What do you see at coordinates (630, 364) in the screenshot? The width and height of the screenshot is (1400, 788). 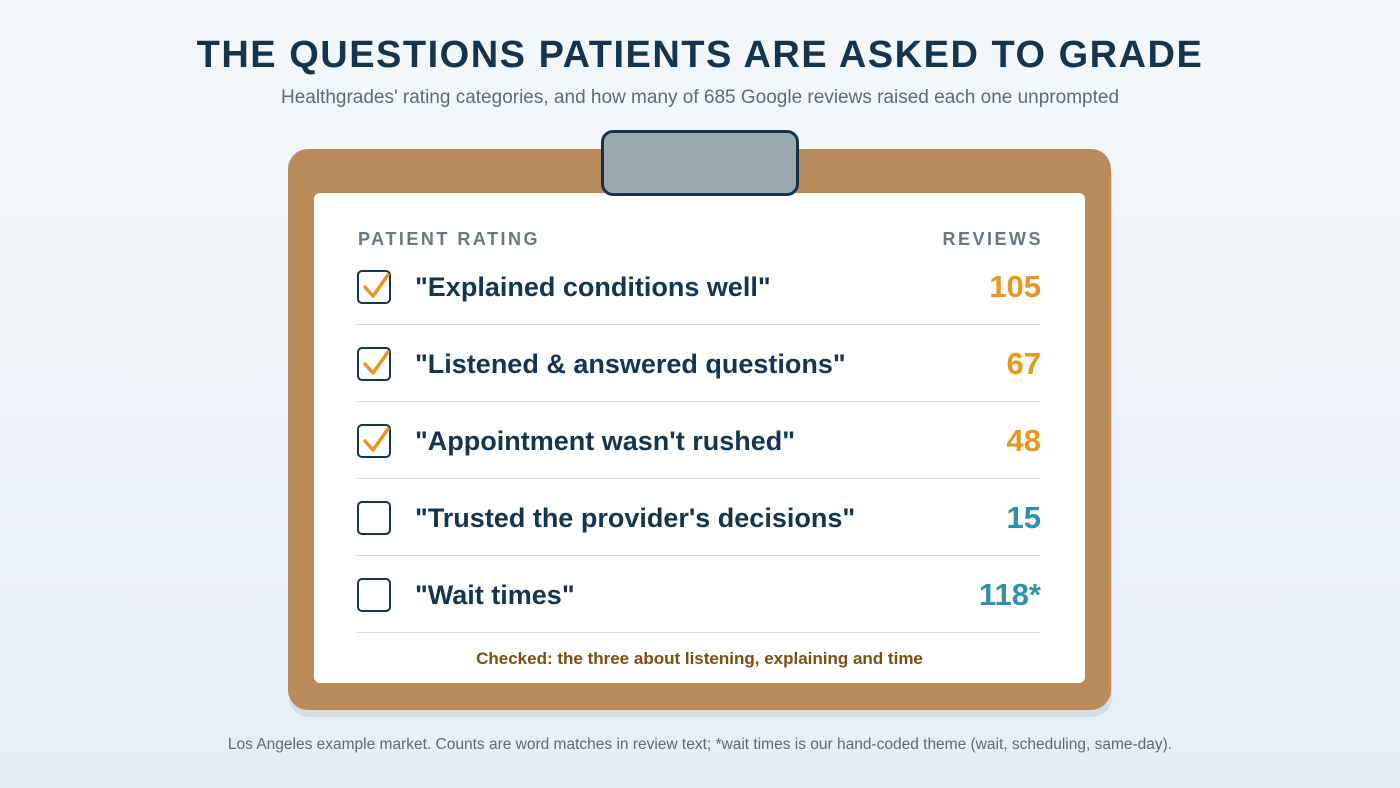 I see `rating-label: "Listened & answered questions"` at bounding box center [630, 364].